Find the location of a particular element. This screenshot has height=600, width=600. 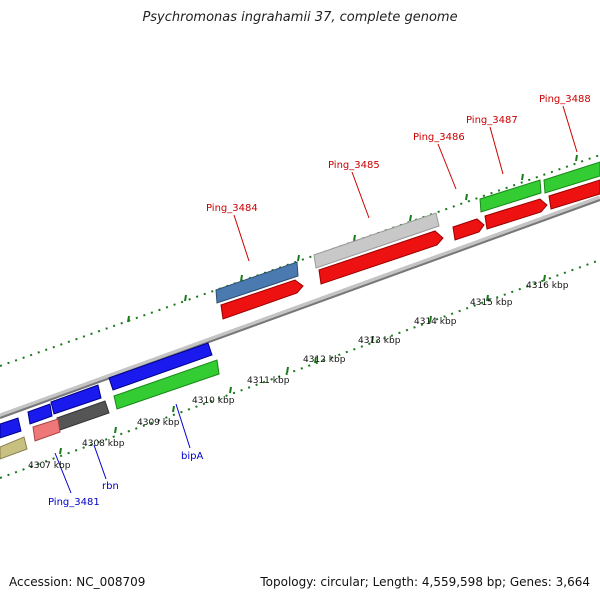

scale-label-4307: 4307 kbp is located at coordinates (49, 466).